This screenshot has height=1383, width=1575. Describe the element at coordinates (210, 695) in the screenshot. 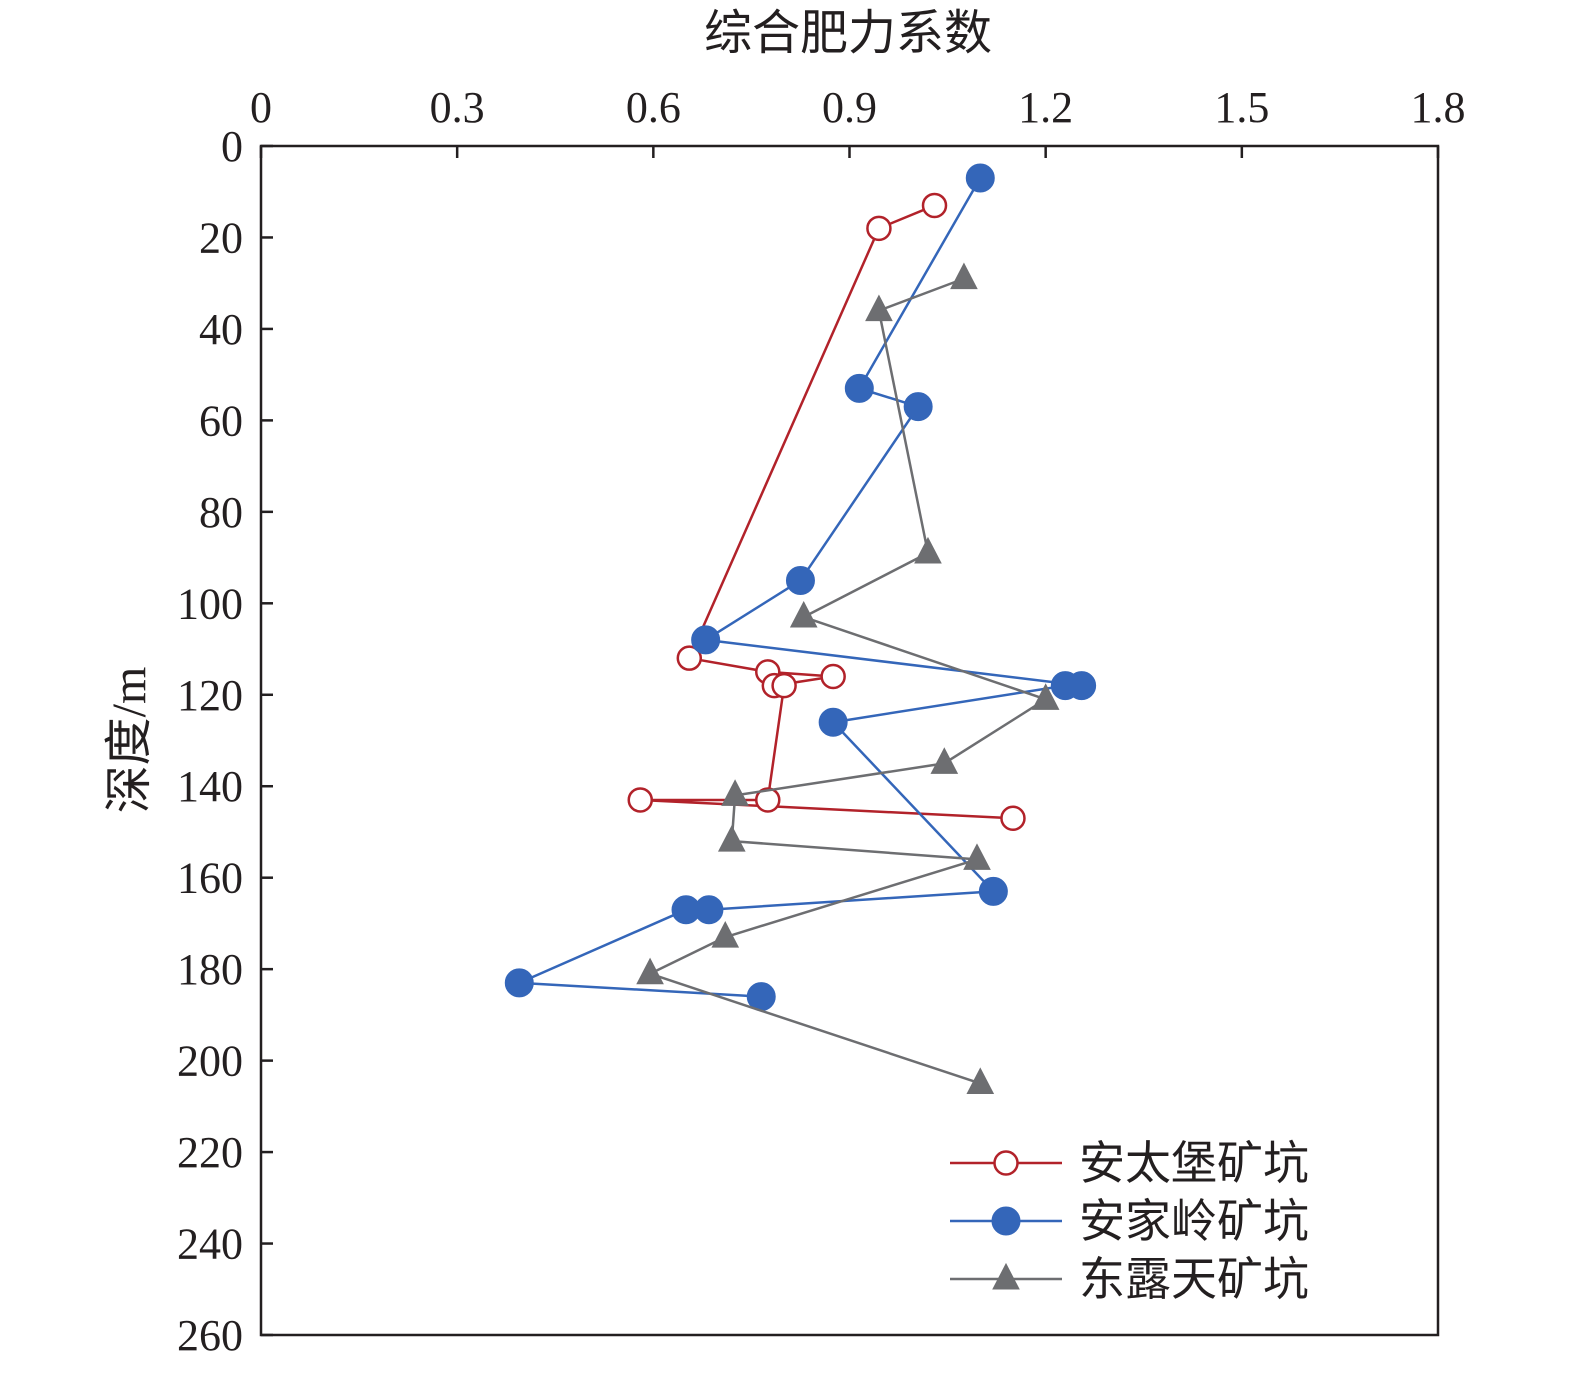

I see `y-tick-label: 120` at that location.